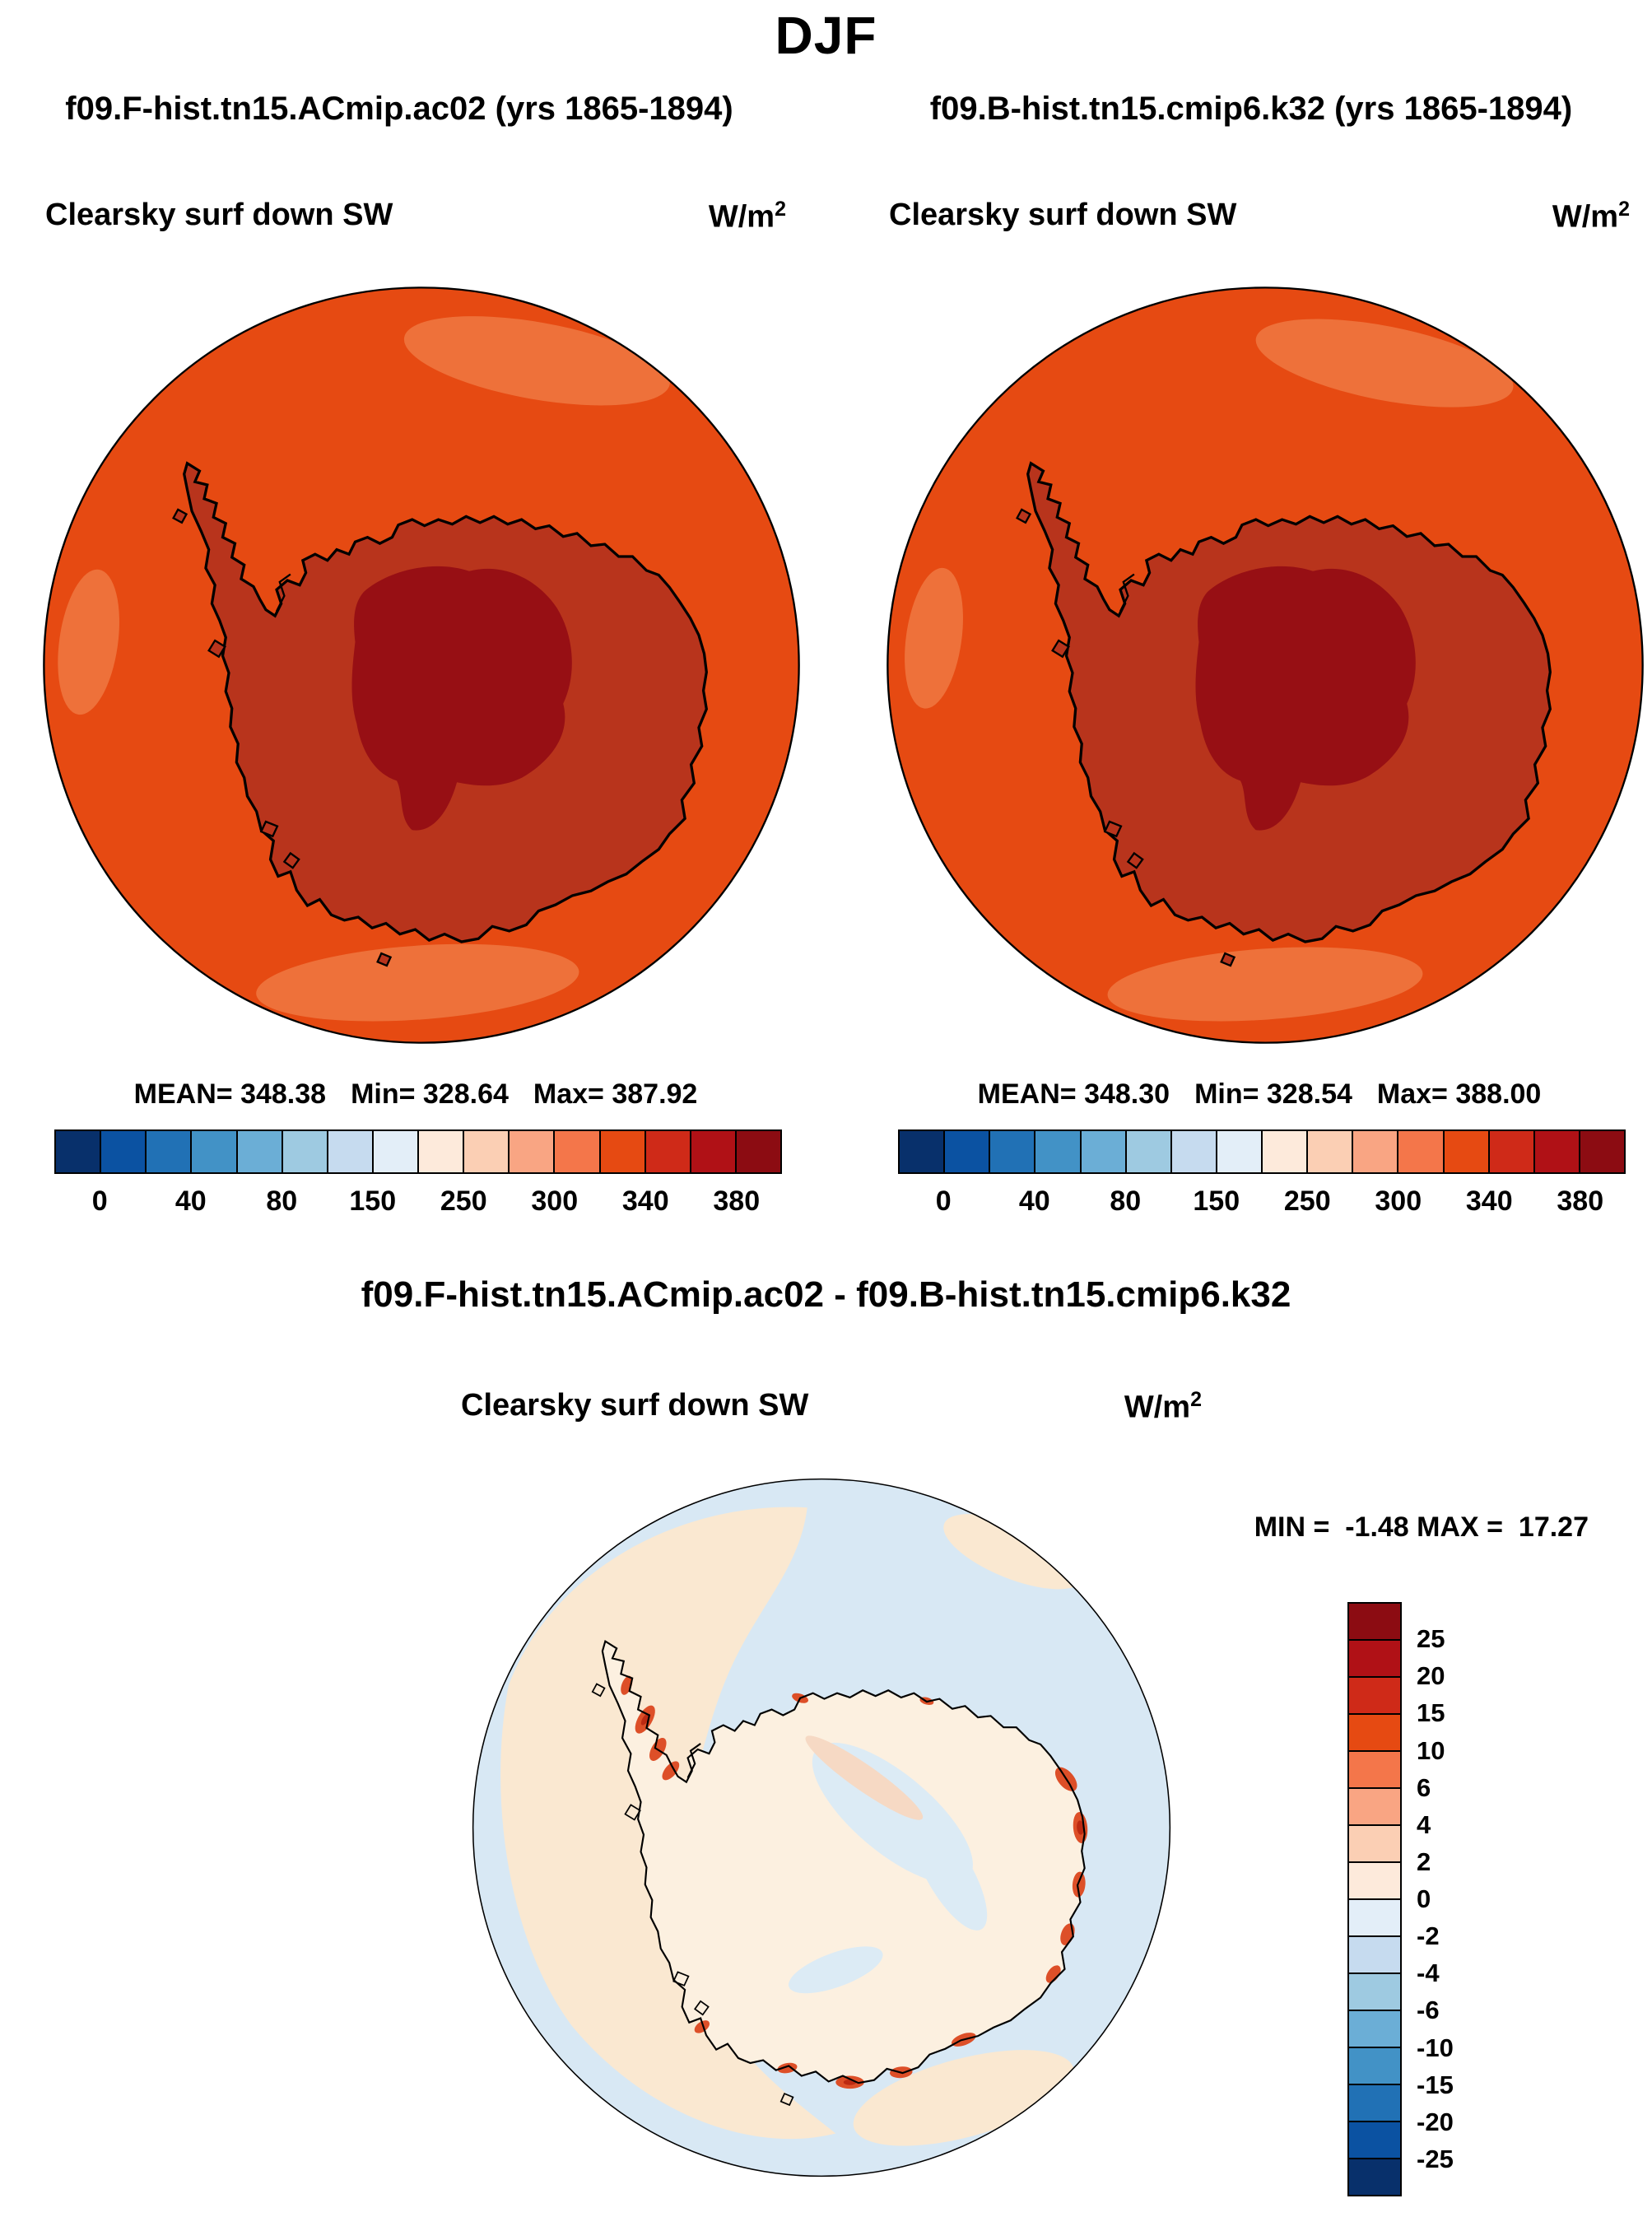 This screenshot has height=2217, width=1652. Describe the element at coordinates (831, 1407) in the screenshot. I see `field-row-diff: Clearsky surf down SW W/m2` at that location.